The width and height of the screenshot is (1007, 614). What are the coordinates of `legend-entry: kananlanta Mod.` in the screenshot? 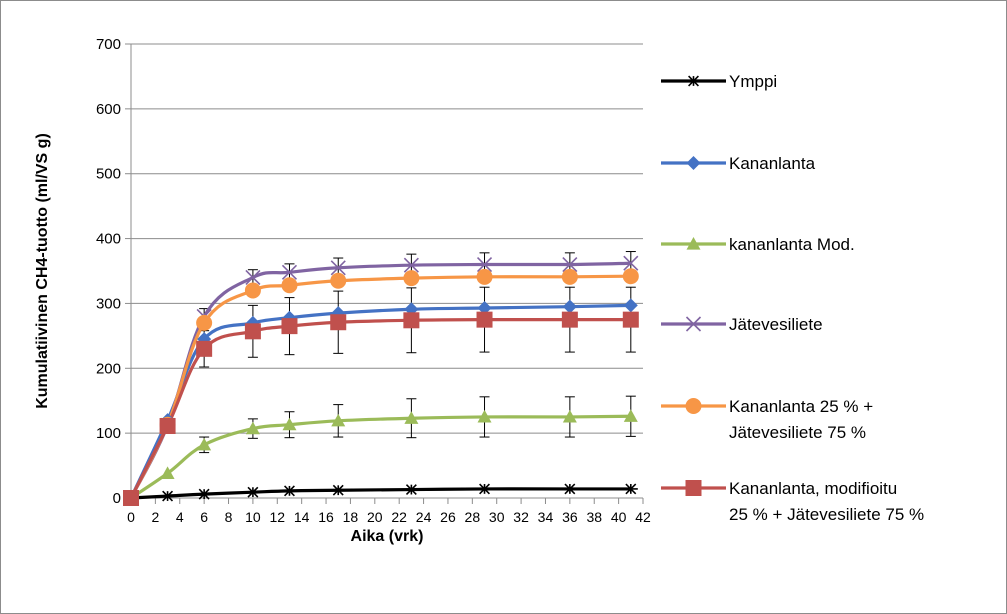 It's located at (758, 244).